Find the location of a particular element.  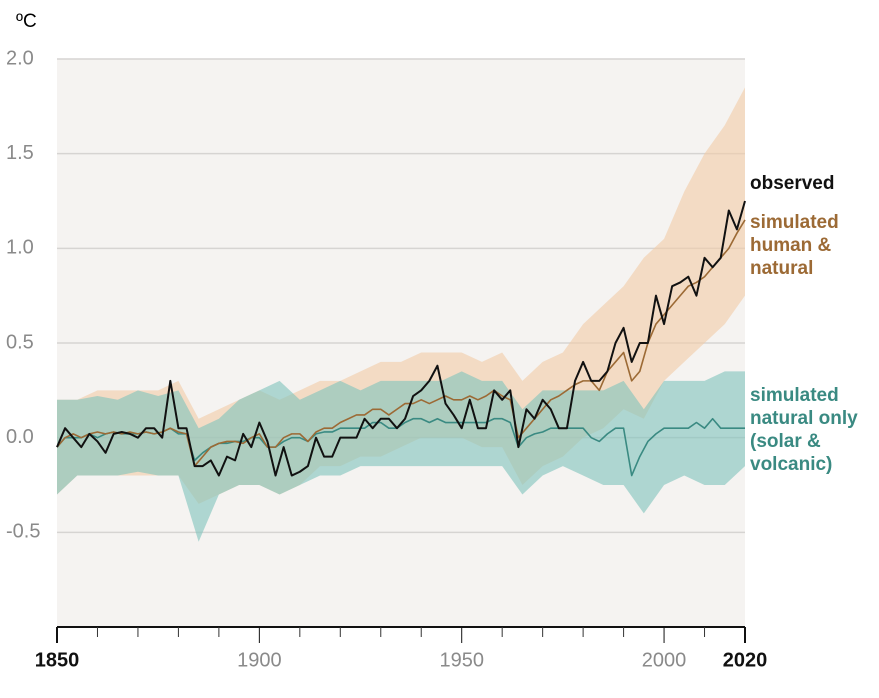

x-tick-label: 2000 is located at coordinates (664, 660).